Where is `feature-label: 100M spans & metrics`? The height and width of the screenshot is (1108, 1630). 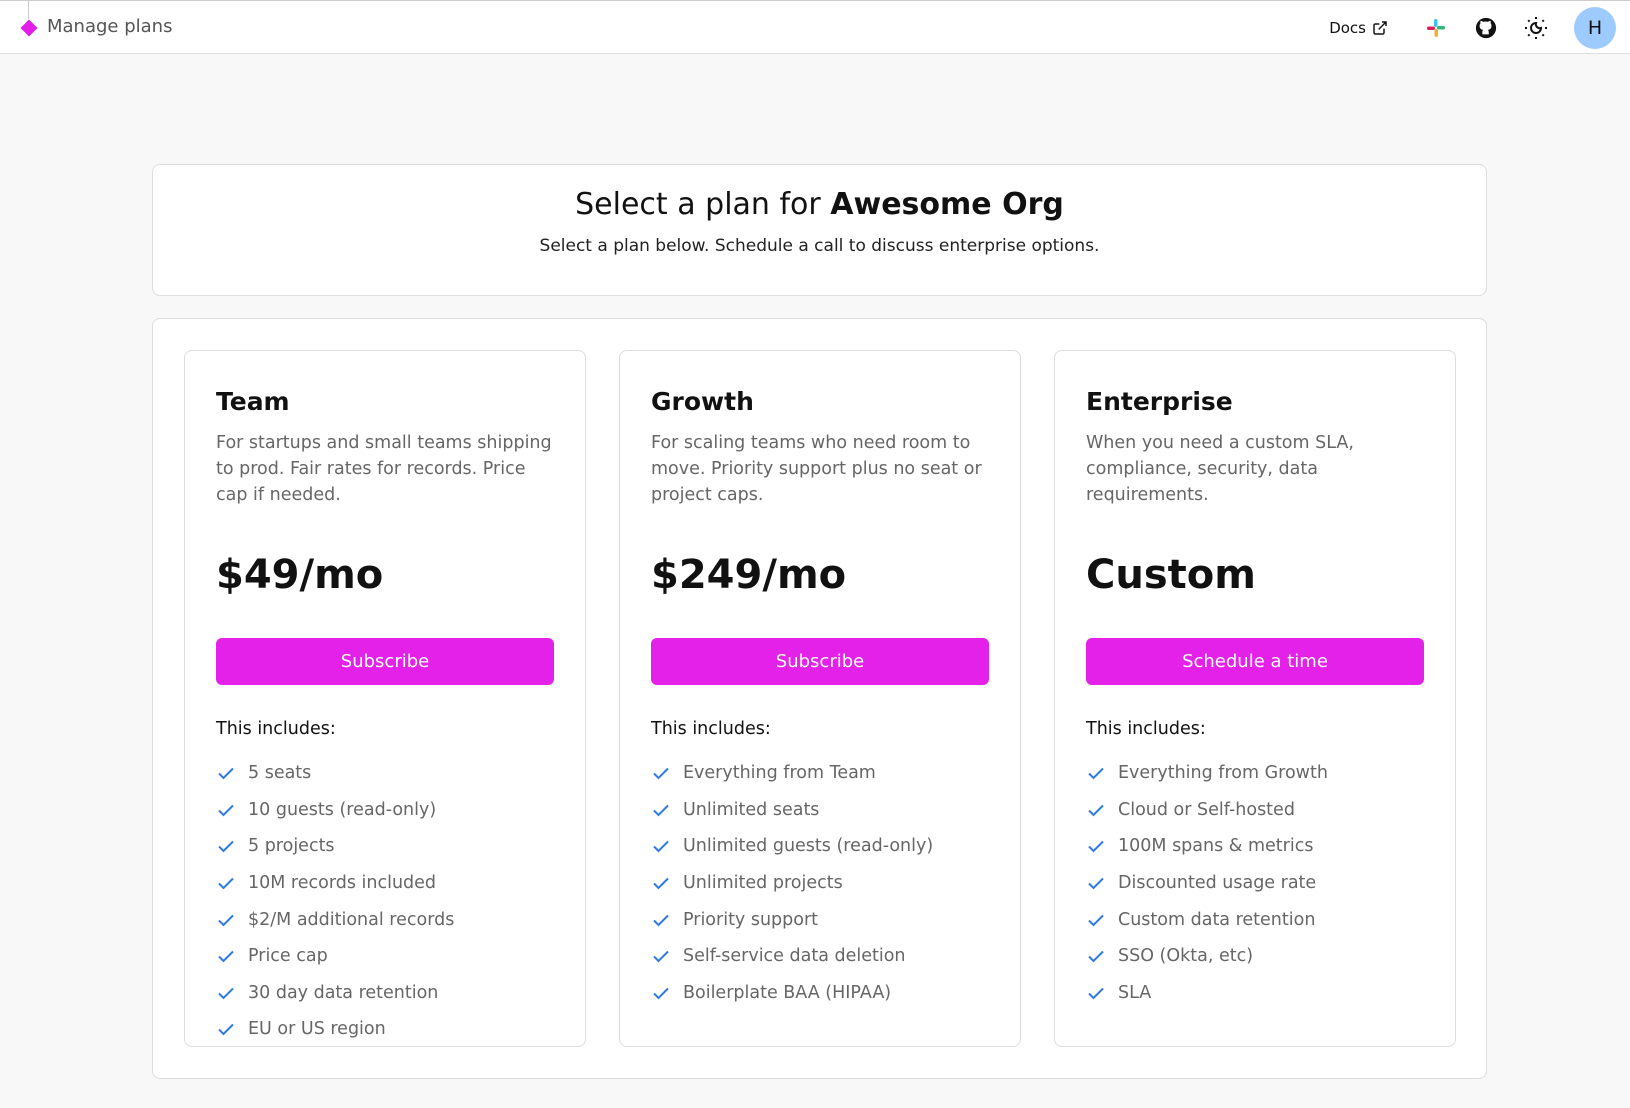
feature-label: 100M spans & metrics is located at coordinates (1216, 846).